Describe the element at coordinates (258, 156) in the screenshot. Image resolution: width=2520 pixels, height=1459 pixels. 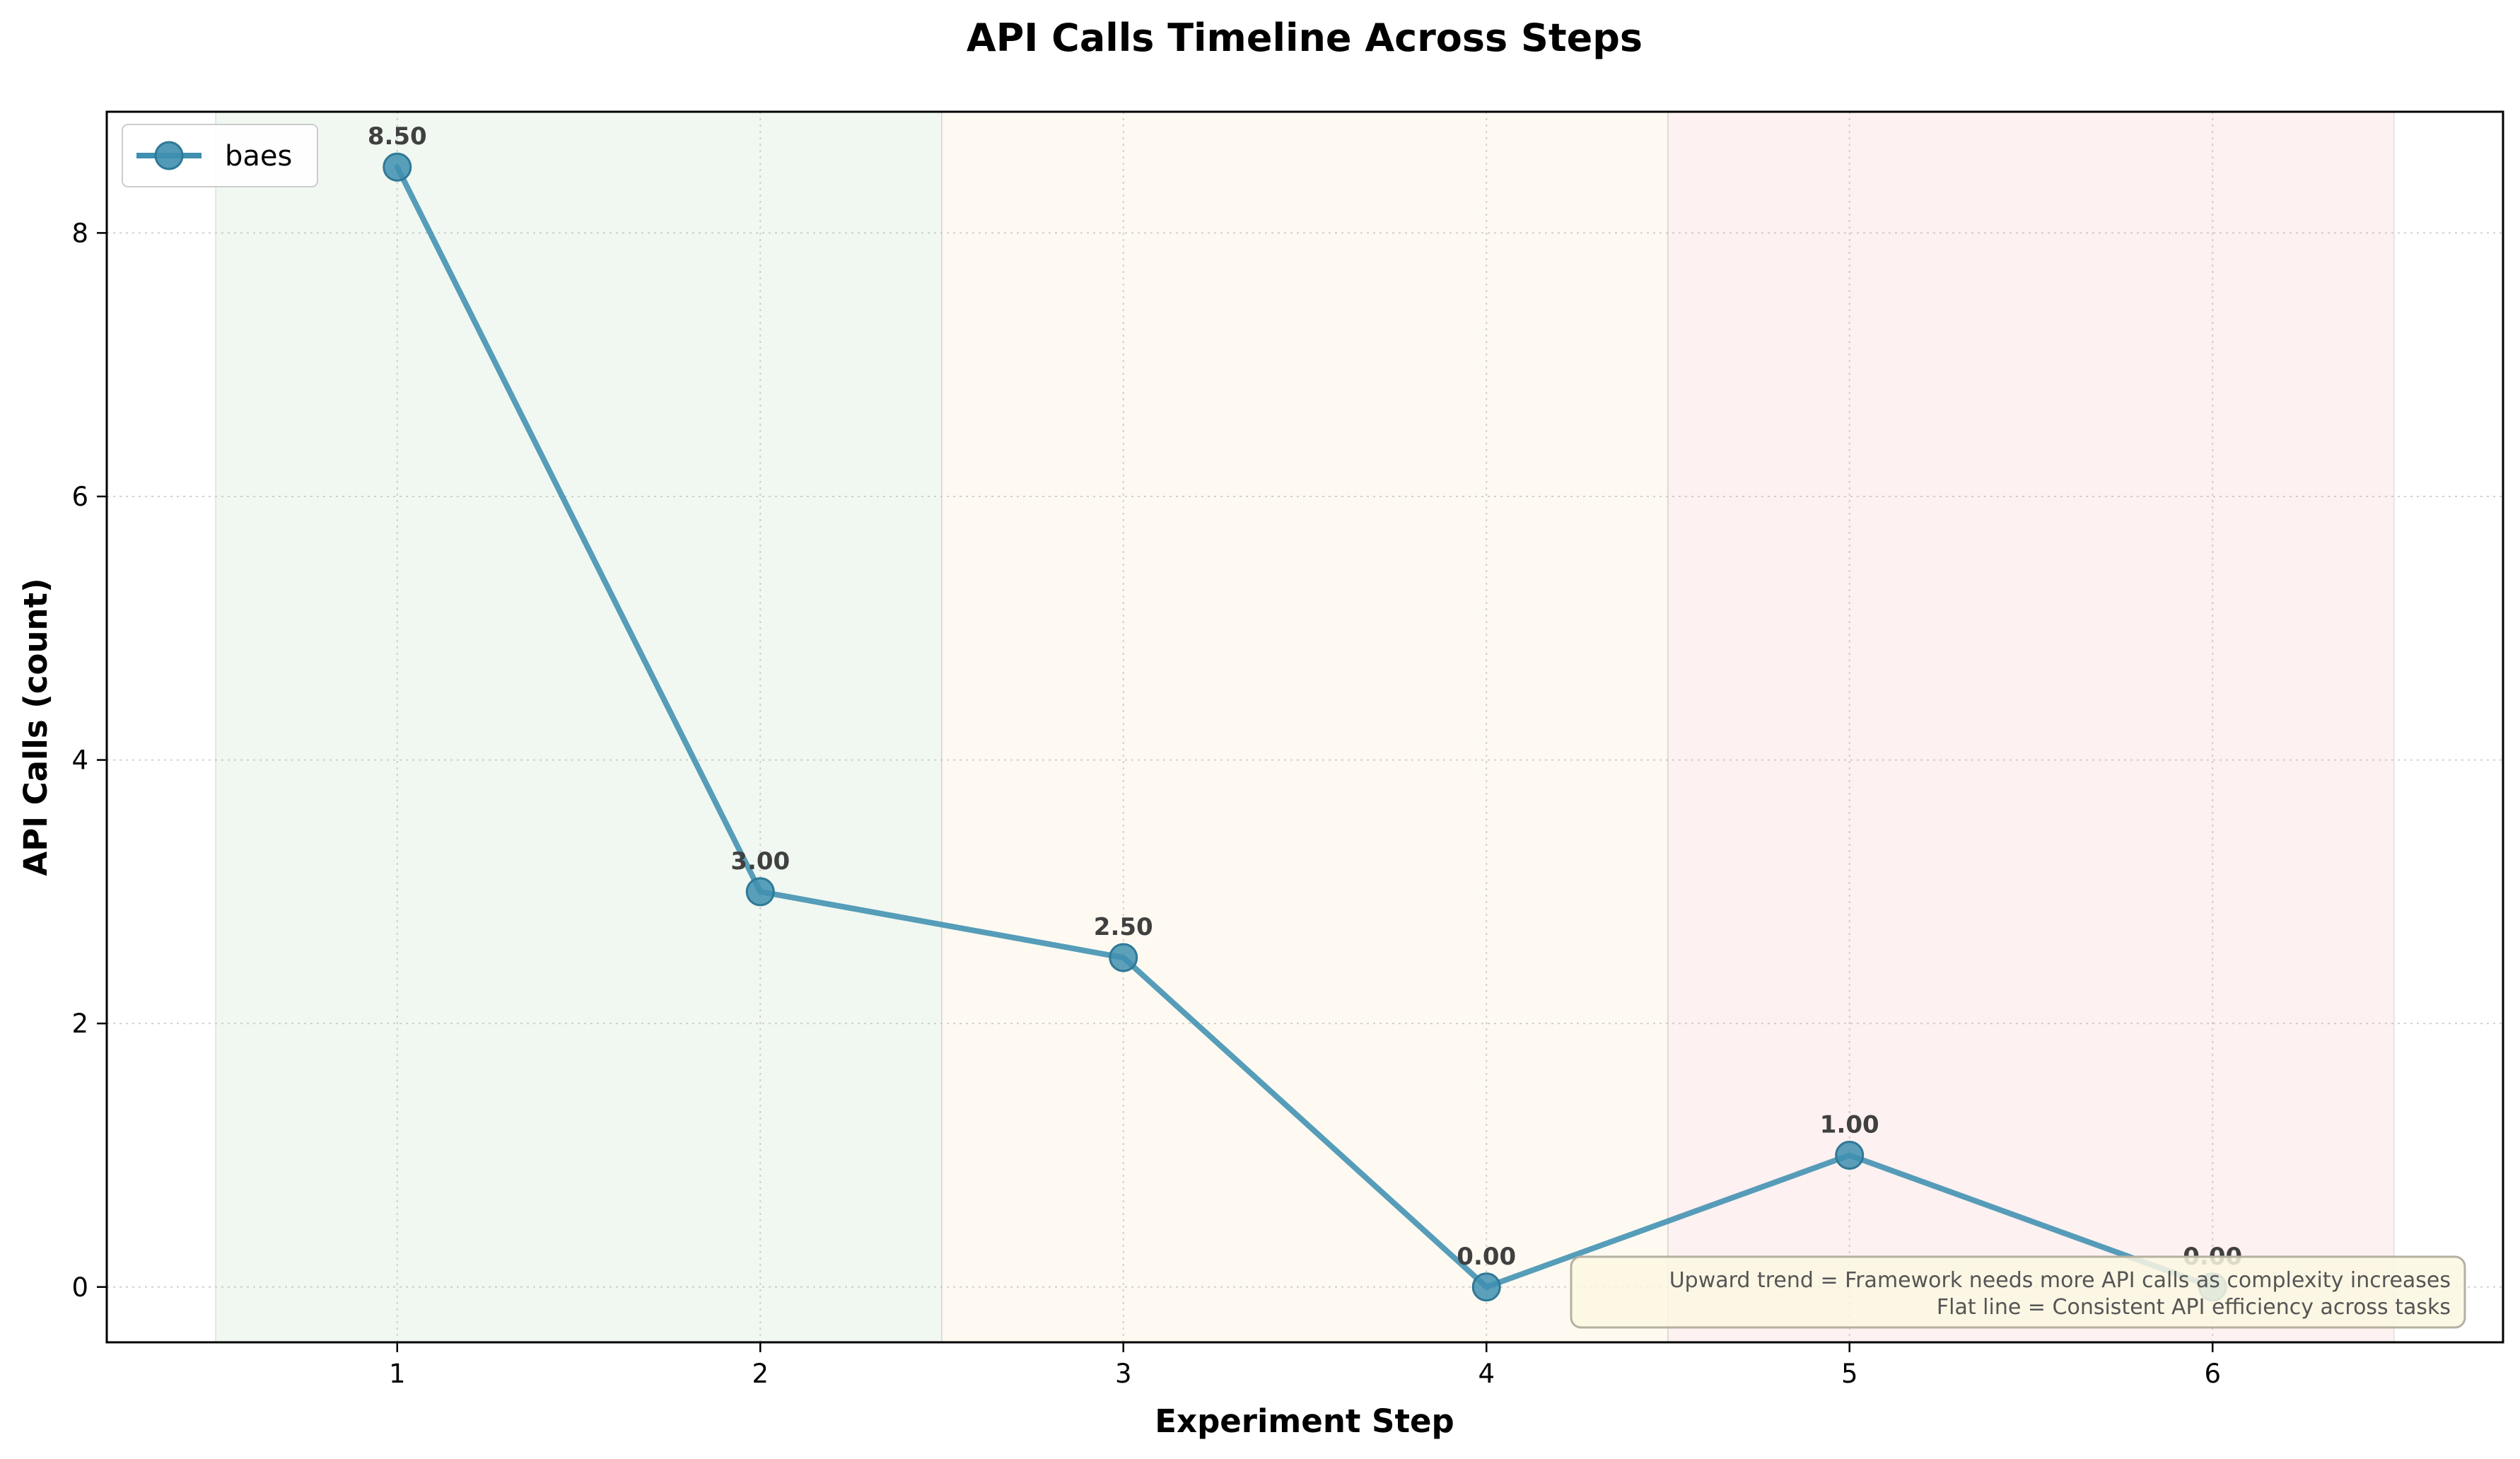
I see `legend-label-baes: baes` at that location.